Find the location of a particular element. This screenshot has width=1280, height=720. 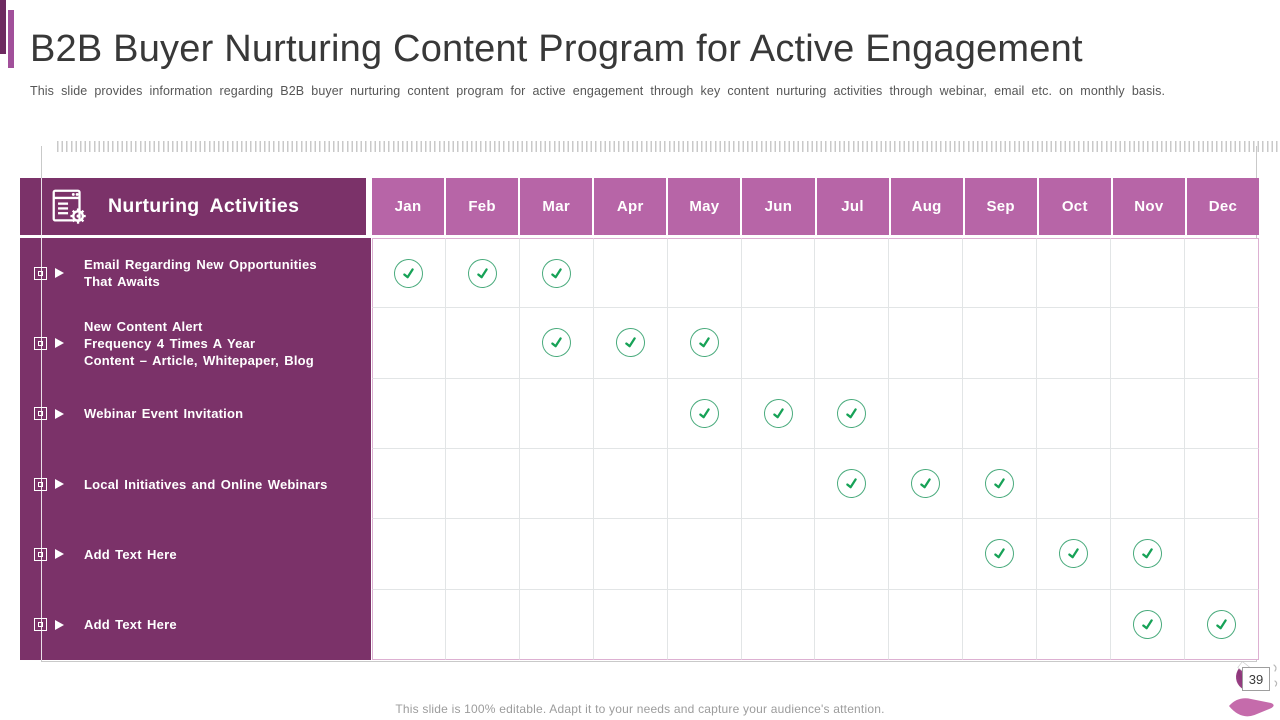

cell-row1-mar is located at coordinates (556, 273).